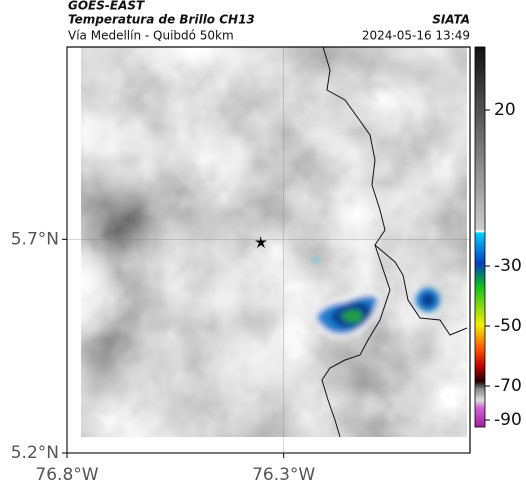  What do you see at coordinates (505, 110) in the screenshot?
I see `colorbar-tick-label: 20` at bounding box center [505, 110].